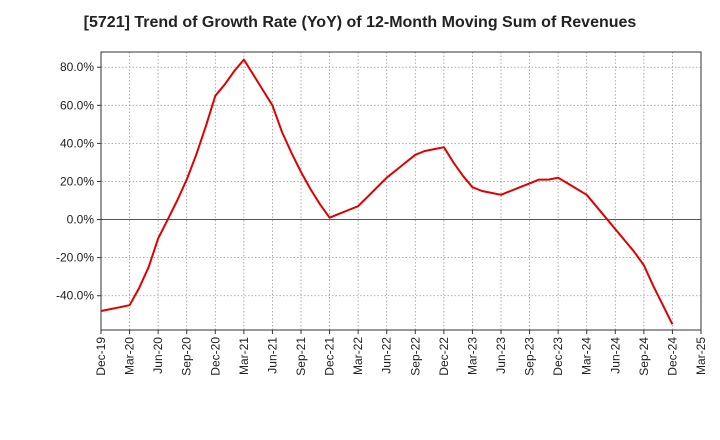 This screenshot has height=440, width=720. What do you see at coordinates (501, 355) in the screenshot?
I see `x-tick-label: Jun-23` at bounding box center [501, 355].